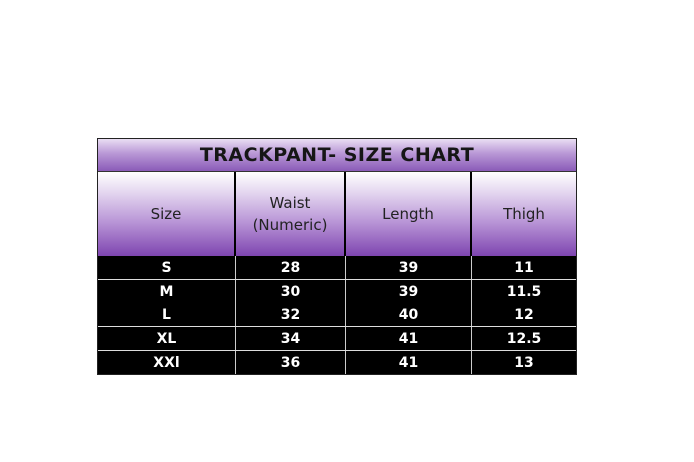 The height and width of the screenshot is (462, 694). I want to click on cell-waist: 32, so click(291, 314).